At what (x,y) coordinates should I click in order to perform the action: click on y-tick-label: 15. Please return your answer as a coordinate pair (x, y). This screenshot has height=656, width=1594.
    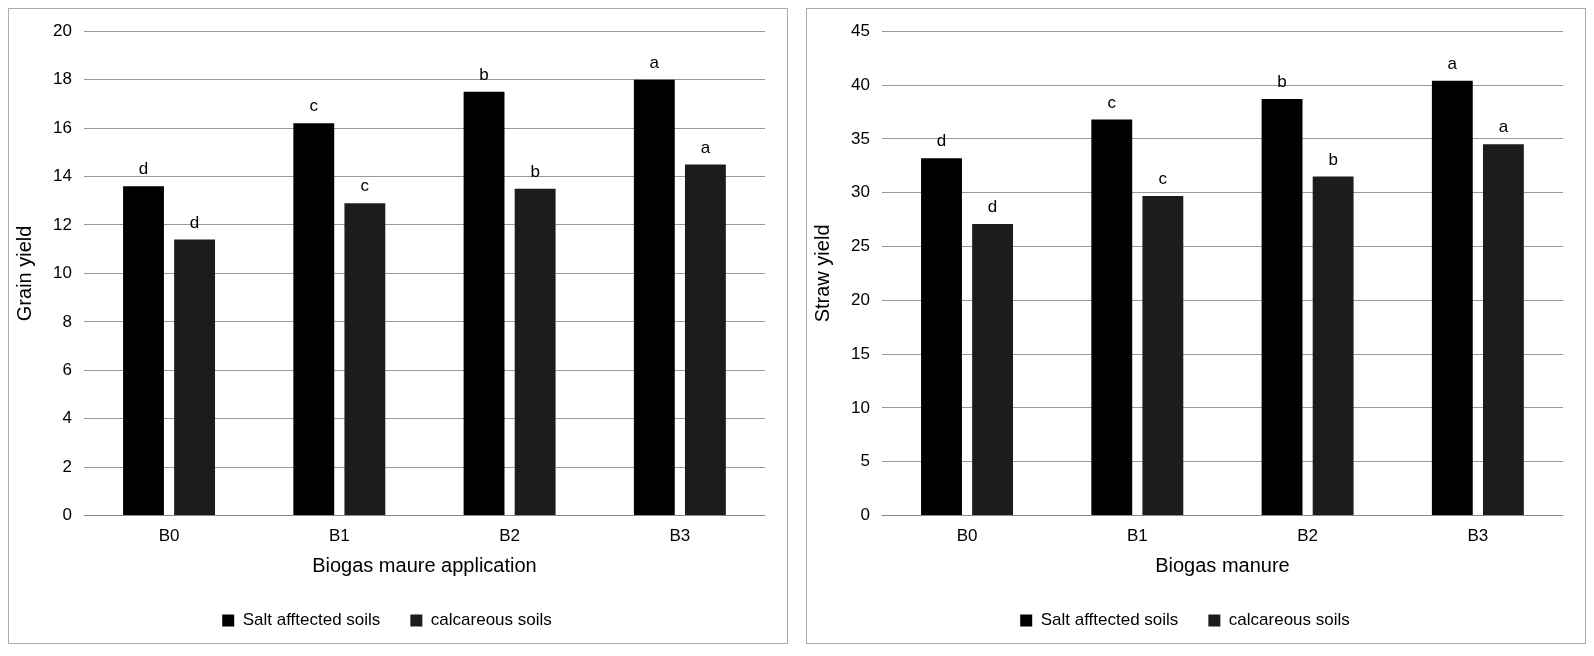
    Looking at the image, I should click on (860, 353).